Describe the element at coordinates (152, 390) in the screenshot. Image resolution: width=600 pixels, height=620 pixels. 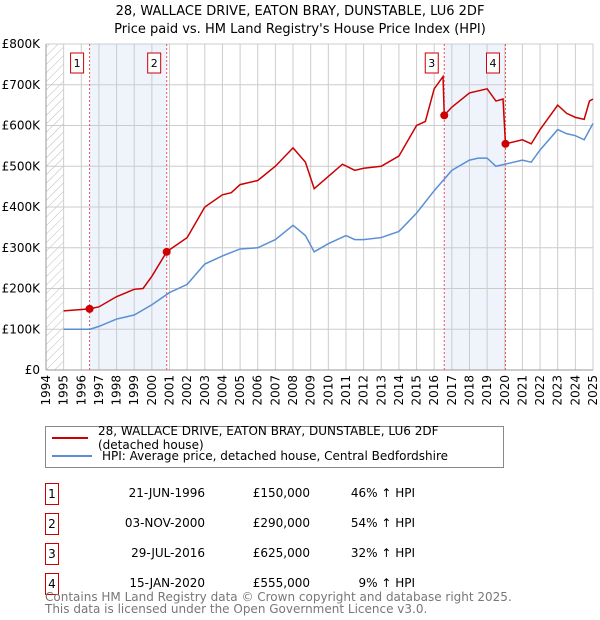
I see `x-tick-label: 2000` at that location.